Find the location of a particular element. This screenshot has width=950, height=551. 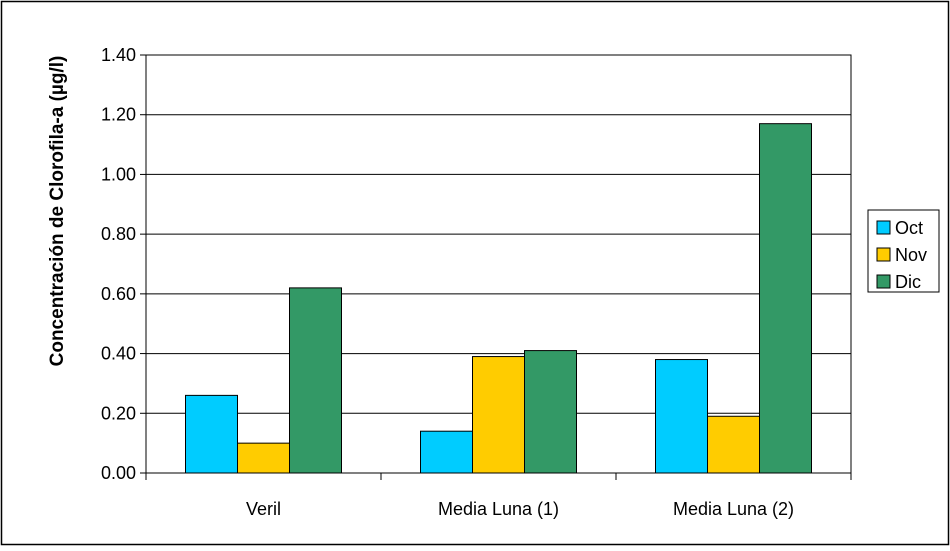

y-tick-label: 1.40 is located at coordinates (118, 55).